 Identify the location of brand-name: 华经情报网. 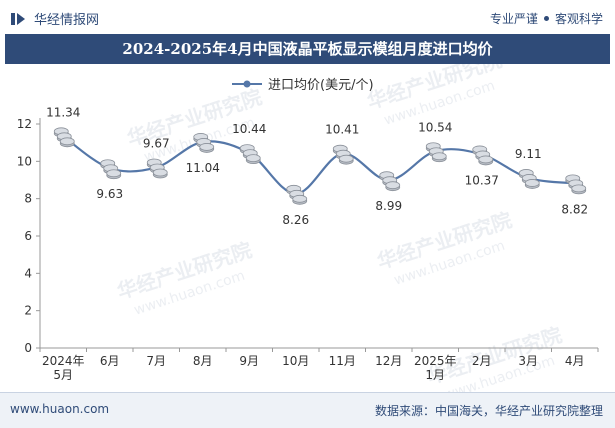
(67, 20).